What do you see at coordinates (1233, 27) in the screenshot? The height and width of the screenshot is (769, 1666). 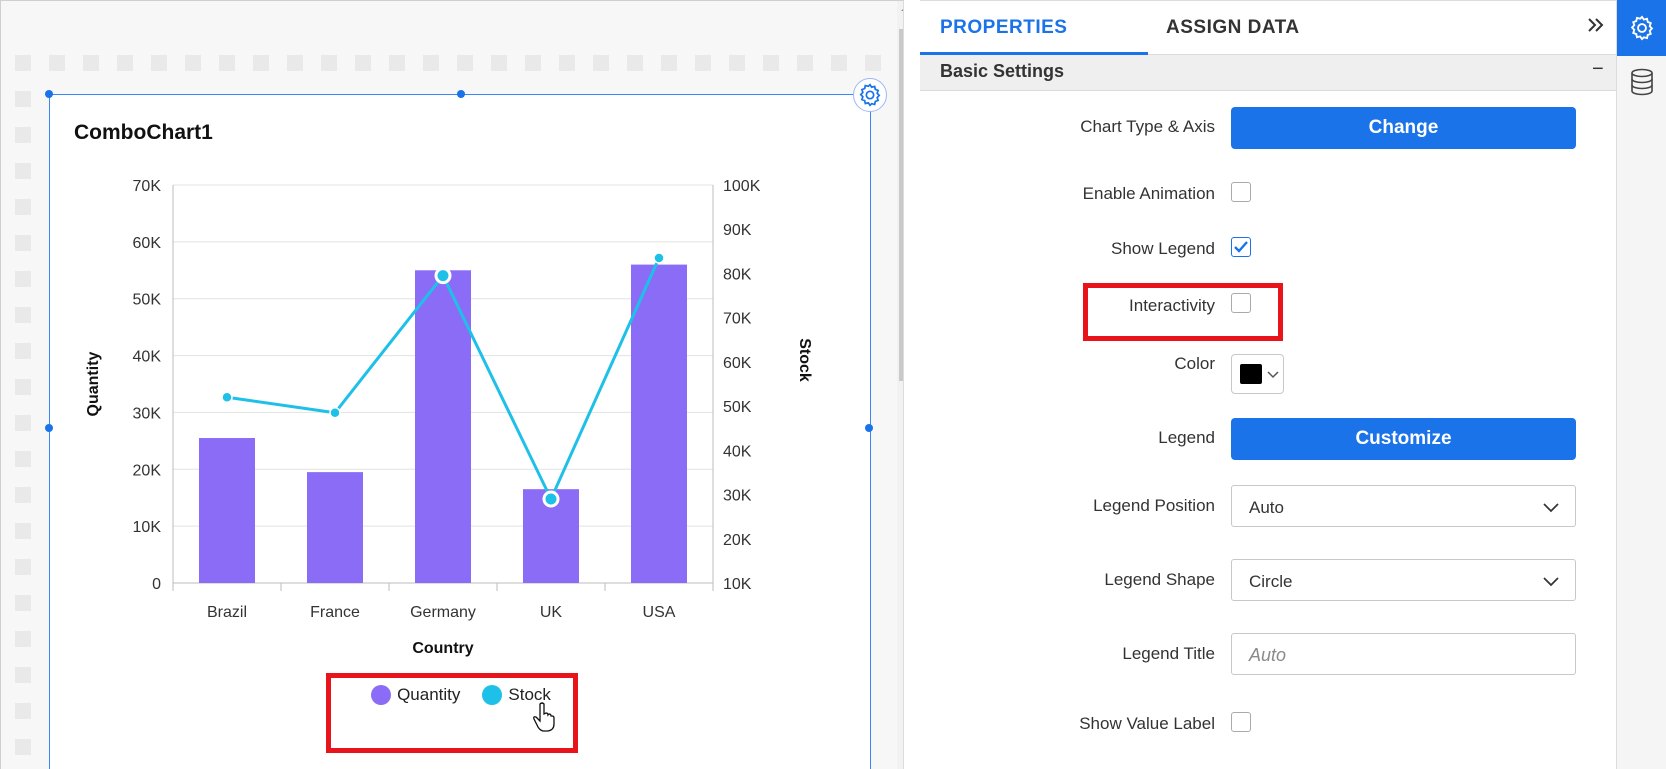 I see `tab-assign-data: ASSIGN DATA` at bounding box center [1233, 27].